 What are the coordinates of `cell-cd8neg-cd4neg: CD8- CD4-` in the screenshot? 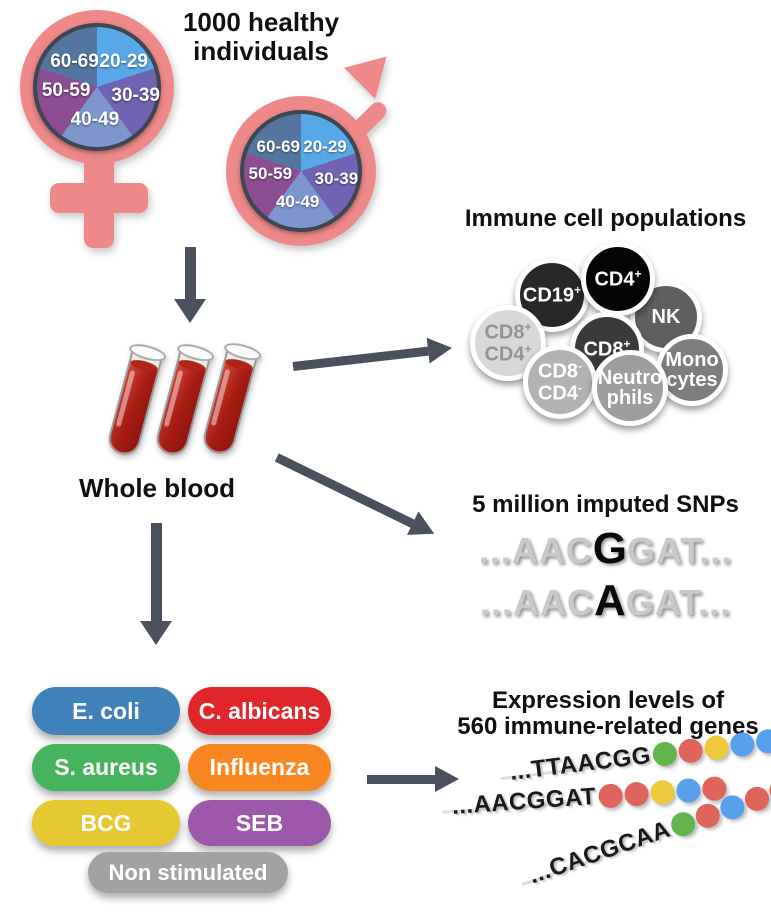 It's located at (560, 382).